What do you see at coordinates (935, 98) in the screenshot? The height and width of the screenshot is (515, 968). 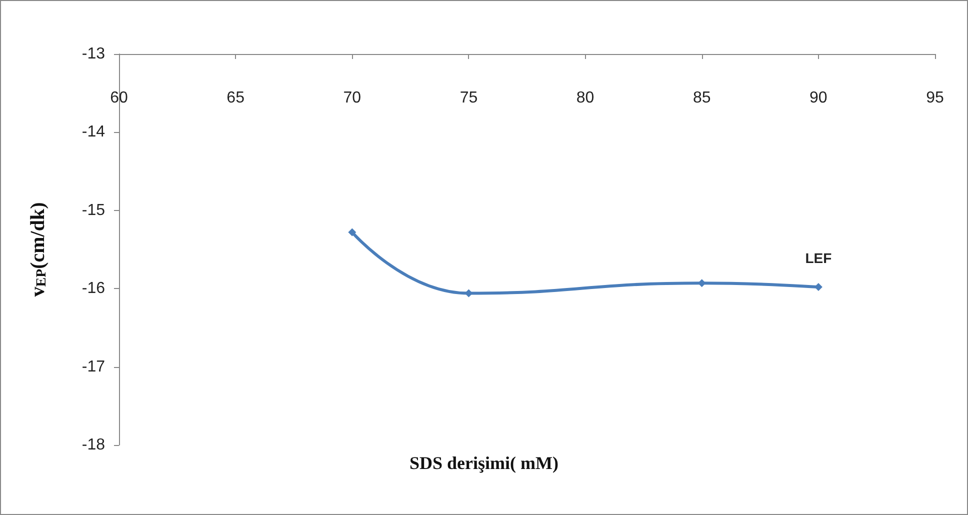 I see `x-tick-label: 95` at bounding box center [935, 98].